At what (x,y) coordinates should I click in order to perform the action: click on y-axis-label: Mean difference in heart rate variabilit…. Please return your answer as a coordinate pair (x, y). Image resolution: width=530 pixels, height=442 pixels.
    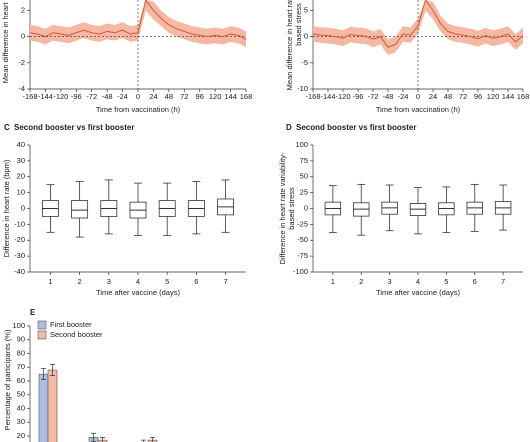
    Looking at the image, I should click on (289, 45).